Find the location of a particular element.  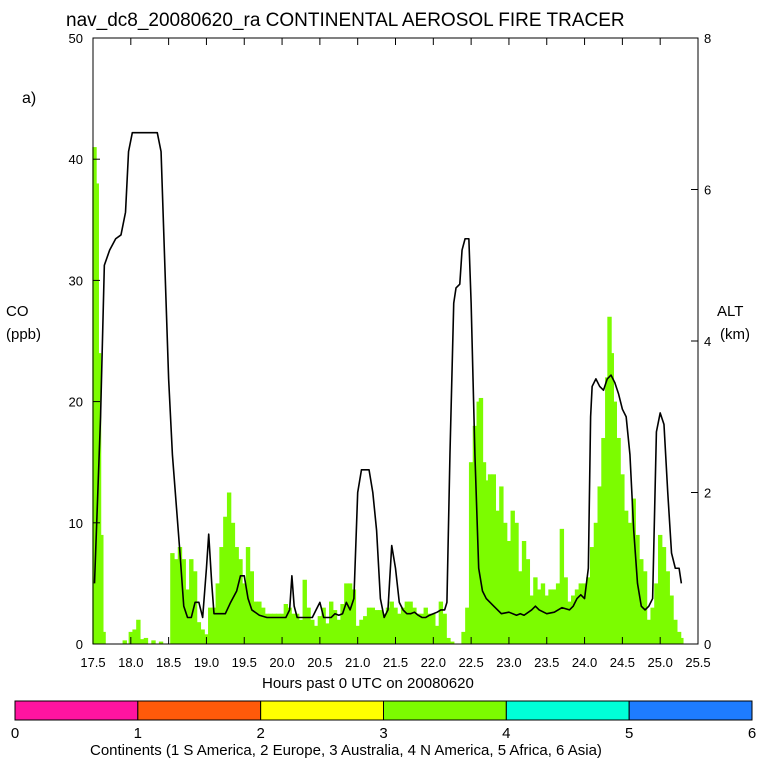

x-tick-label-22.5: 22.5 is located at coordinates (470, 662).